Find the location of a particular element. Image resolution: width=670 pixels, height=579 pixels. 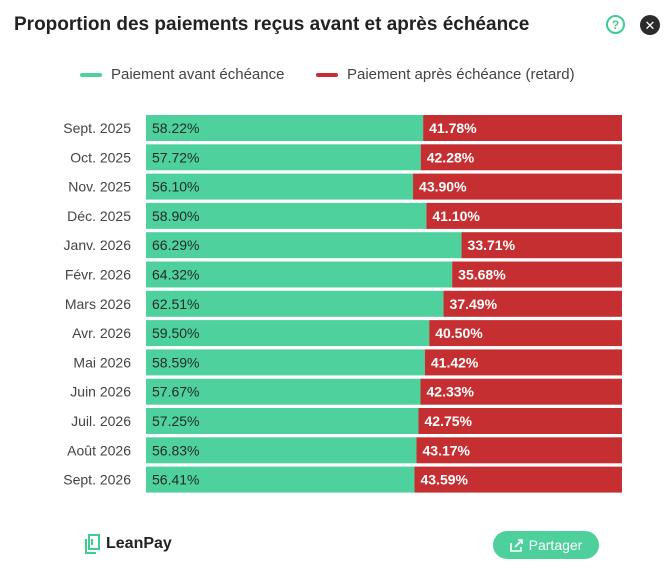

data-label-after: 42.28% is located at coordinates (451, 157).